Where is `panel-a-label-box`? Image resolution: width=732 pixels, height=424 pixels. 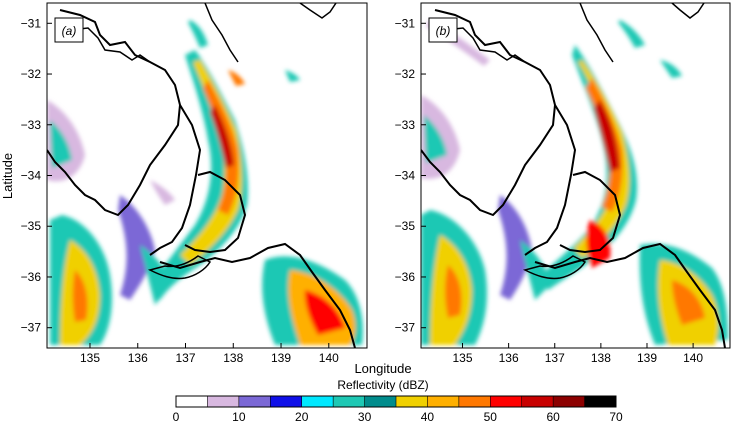 panel-a-label-box is located at coordinates (69, 30).